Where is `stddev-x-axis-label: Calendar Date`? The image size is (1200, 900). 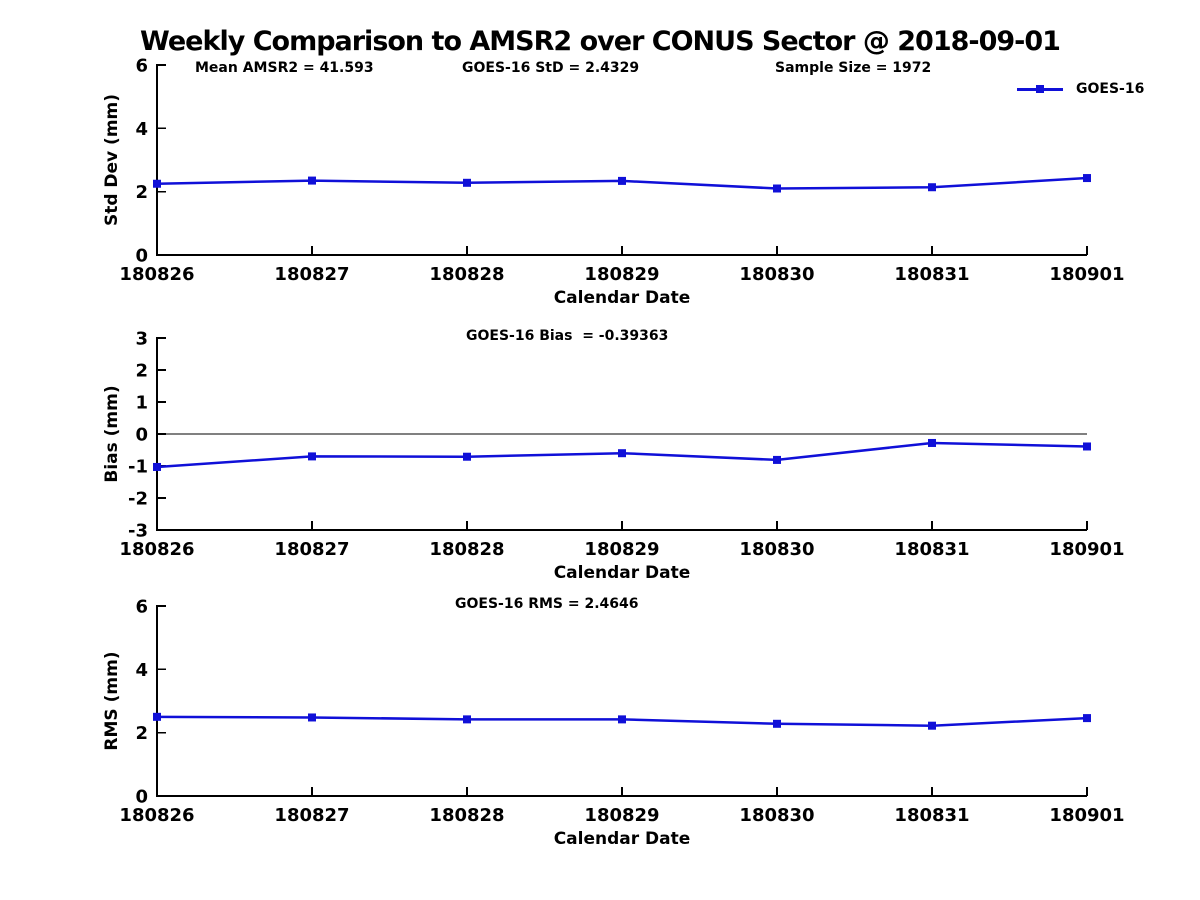 stddev-x-axis-label: Calendar Date is located at coordinates (622, 298).